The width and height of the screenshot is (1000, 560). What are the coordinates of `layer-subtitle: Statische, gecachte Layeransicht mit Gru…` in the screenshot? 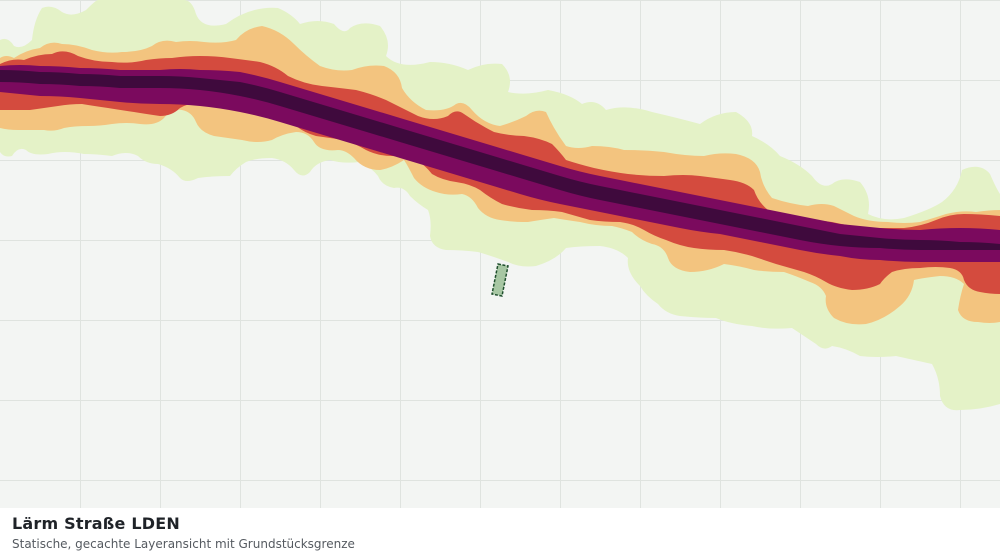 It's located at (183, 544).